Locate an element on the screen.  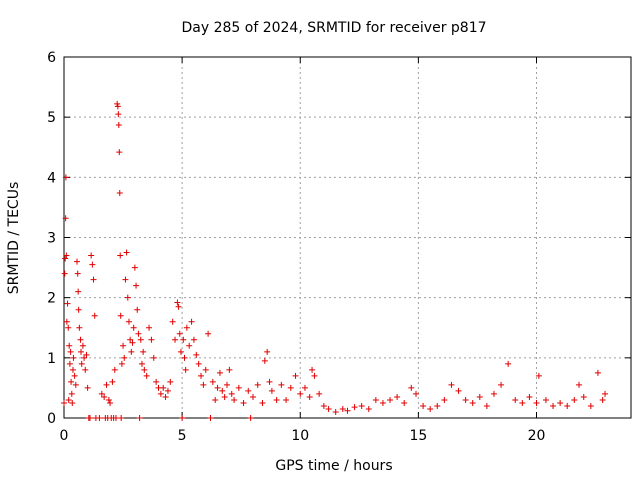
y-tick-label: 3 is located at coordinates (51, 239).